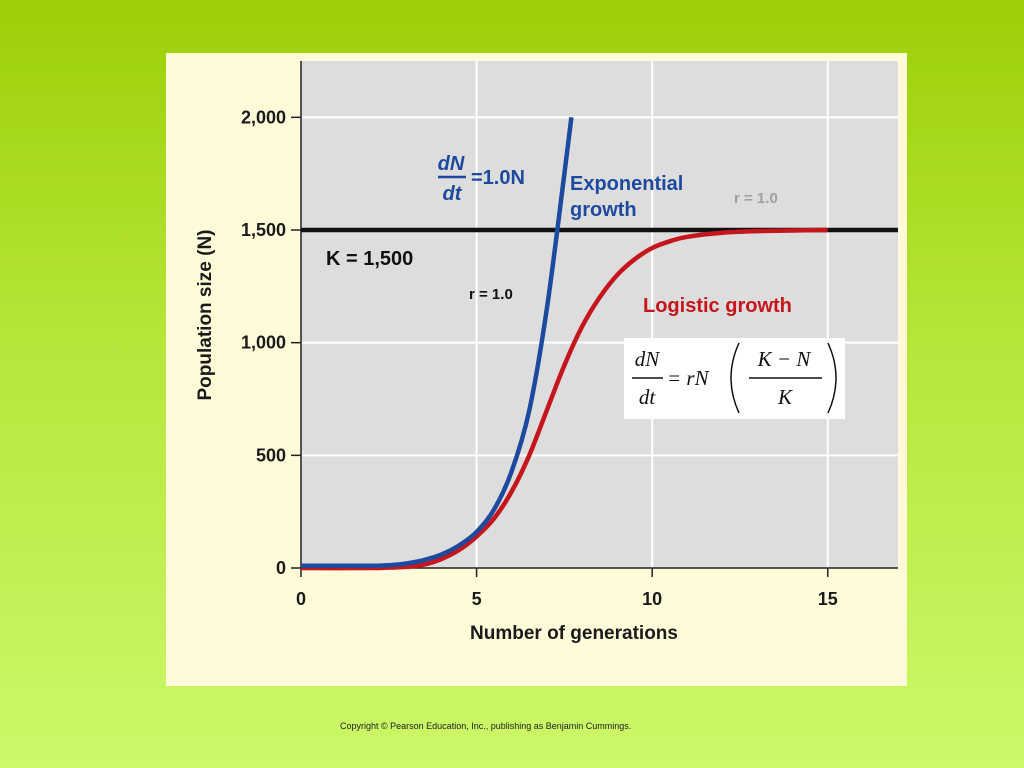  I want to click on exp-eq-rhs: =1.0N, so click(498, 178).